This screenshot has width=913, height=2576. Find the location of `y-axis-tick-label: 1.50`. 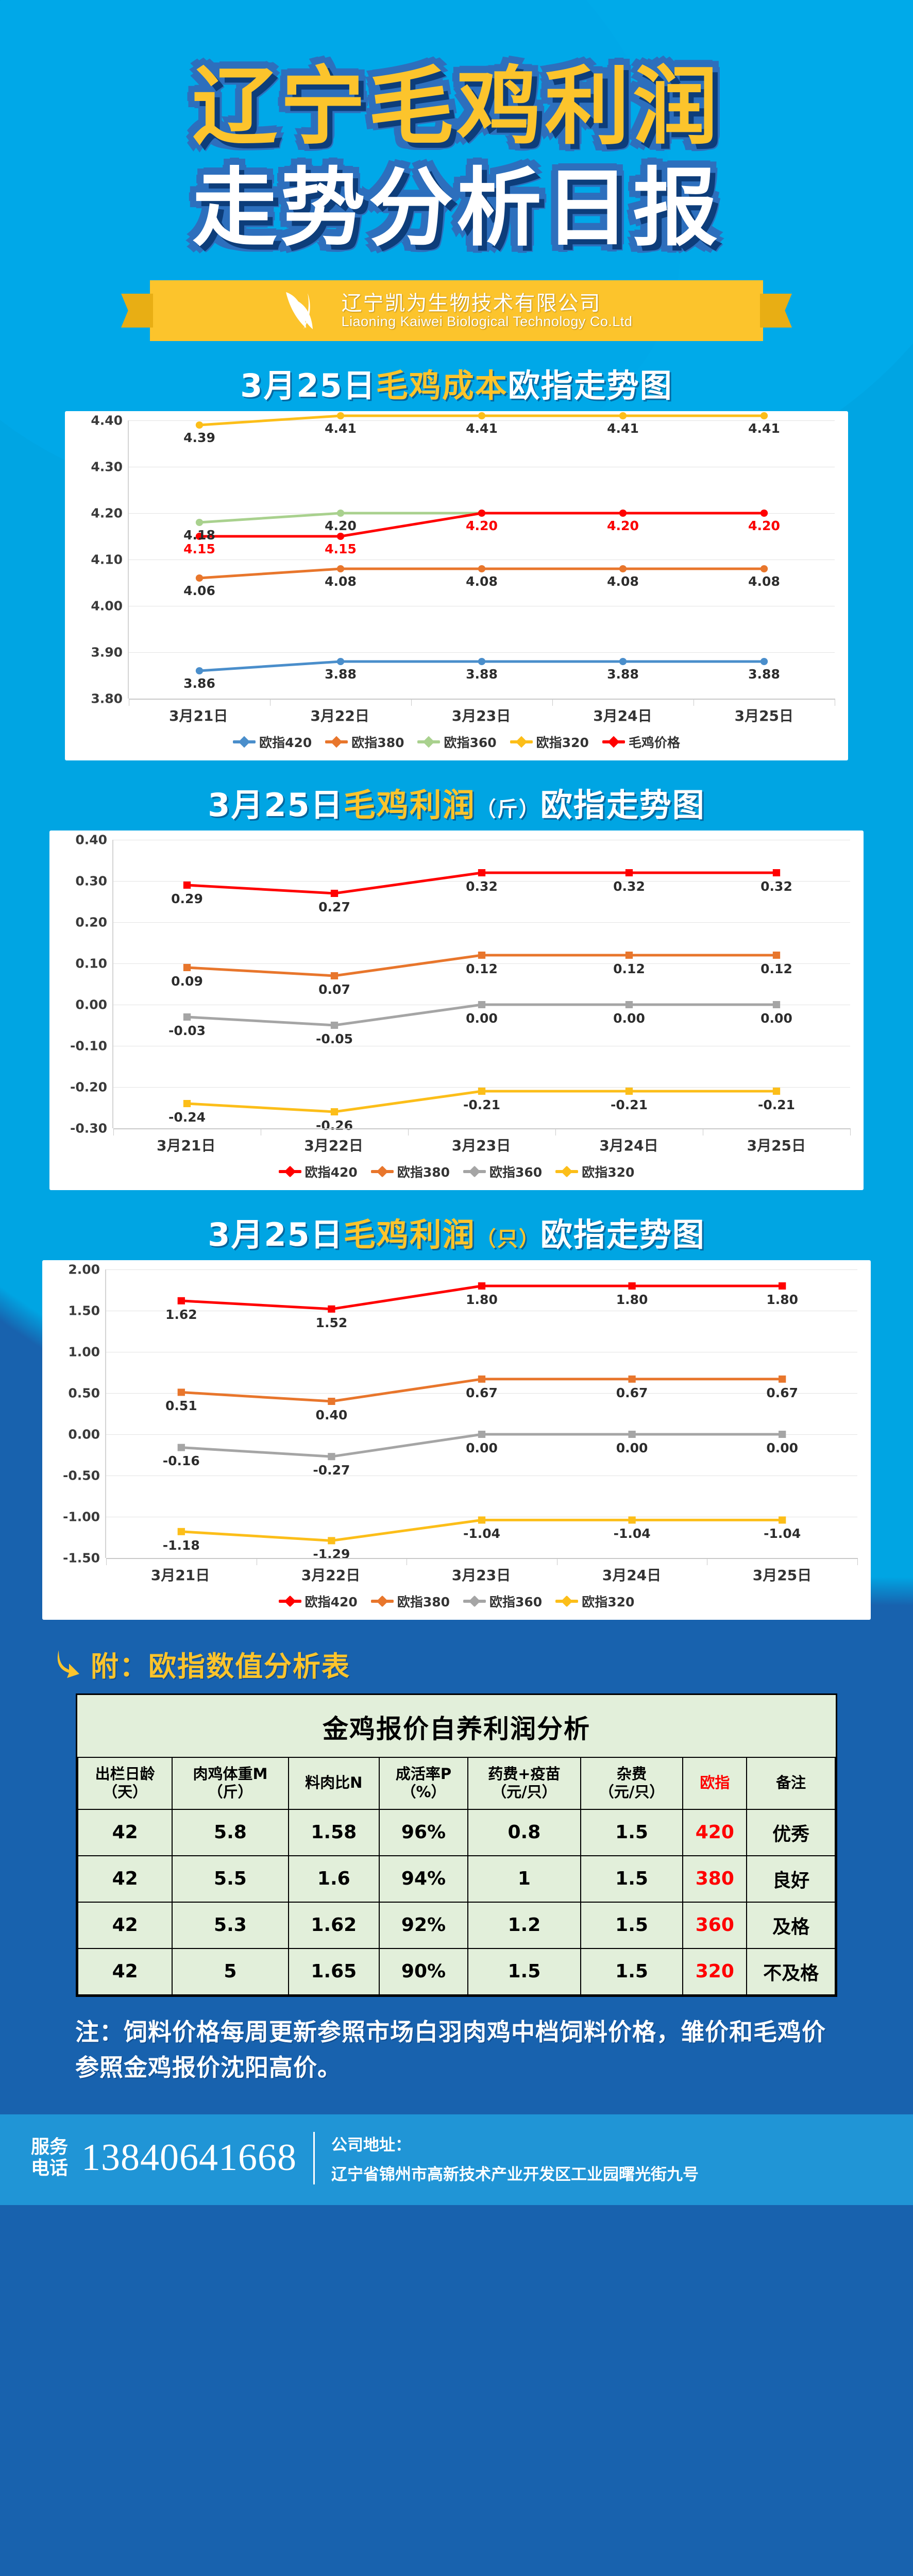

y-axis-tick-label: 1.50 is located at coordinates (84, 1310).